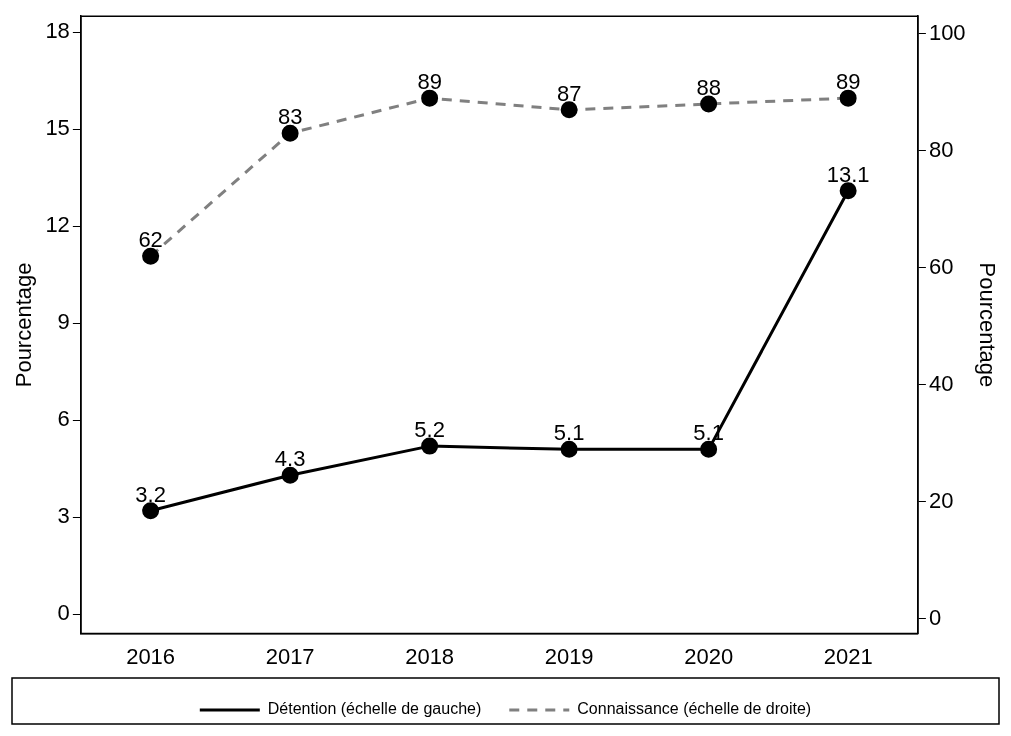 This screenshot has width=1011, height=736. What do you see at coordinates (569, 93) in the screenshot?
I see `data-label: 87` at bounding box center [569, 93].